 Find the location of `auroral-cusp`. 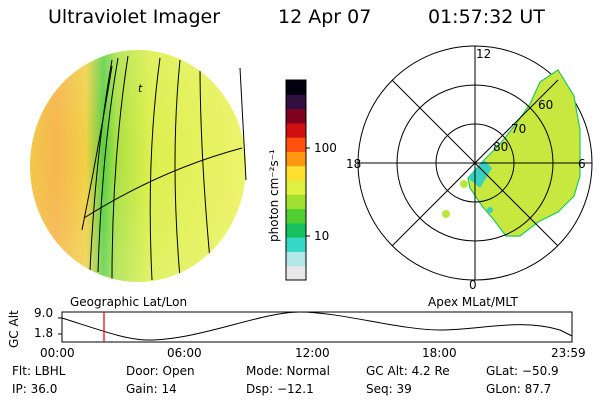

auroral-cusp is located at coordinates (480, 174).